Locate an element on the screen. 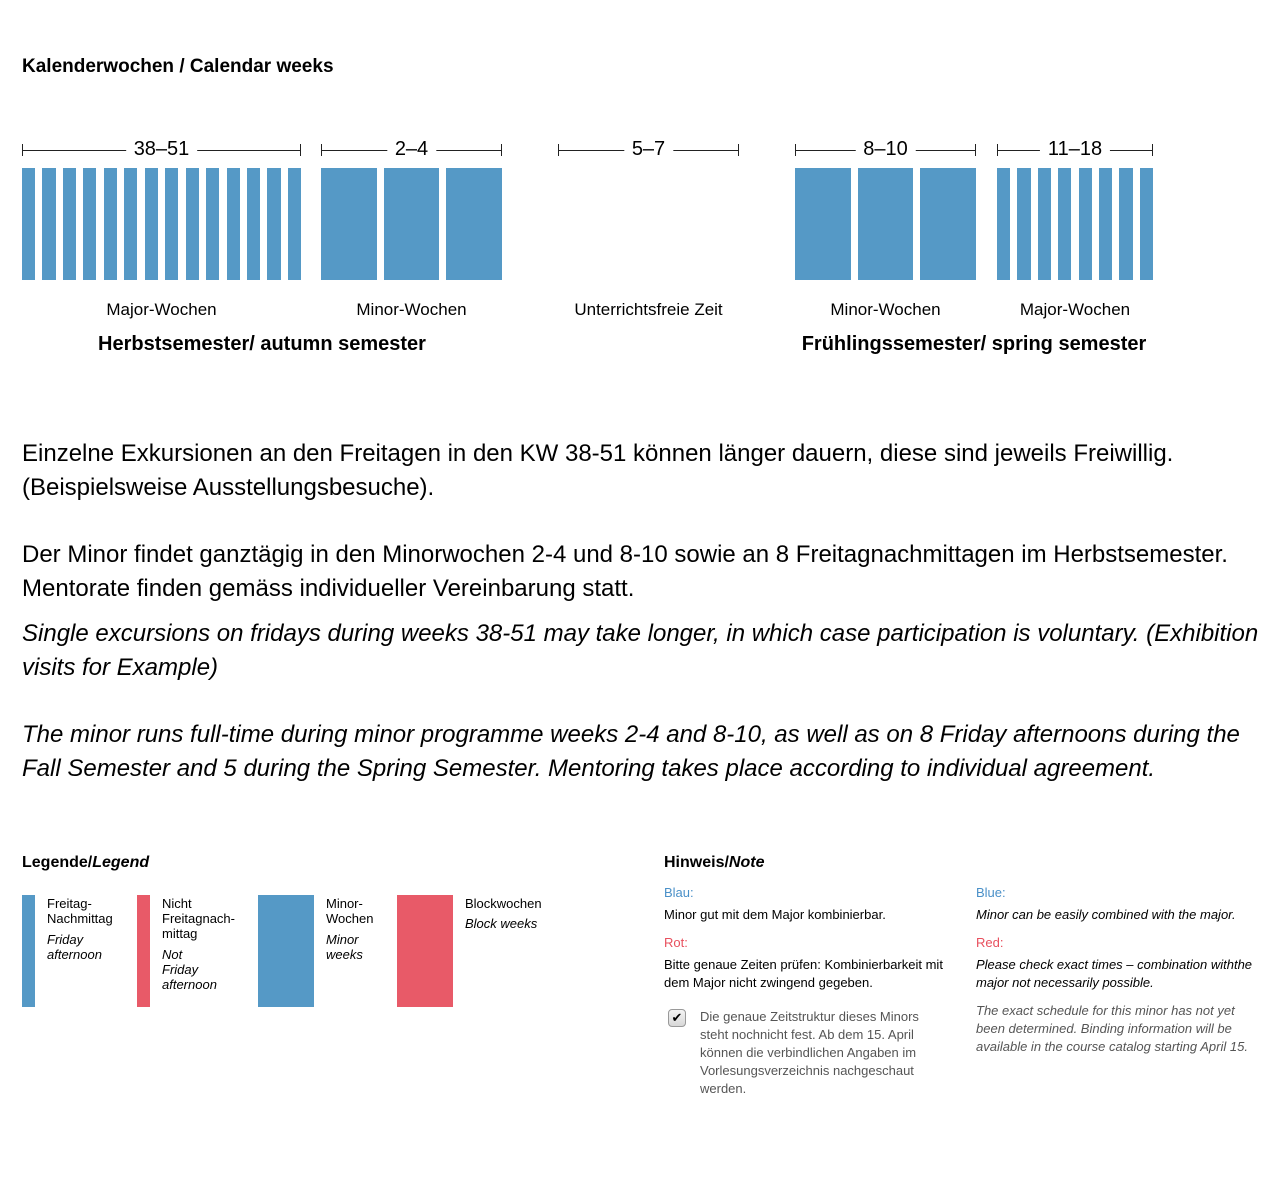  week-range-bracket: 5–7 is located at coordinates (648, 149).